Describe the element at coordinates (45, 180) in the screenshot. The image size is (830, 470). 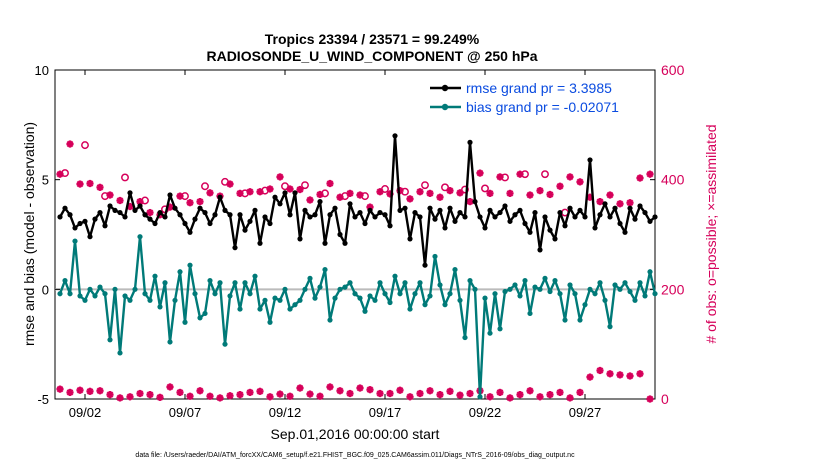
I see `y-tick-label: 5` at that location.